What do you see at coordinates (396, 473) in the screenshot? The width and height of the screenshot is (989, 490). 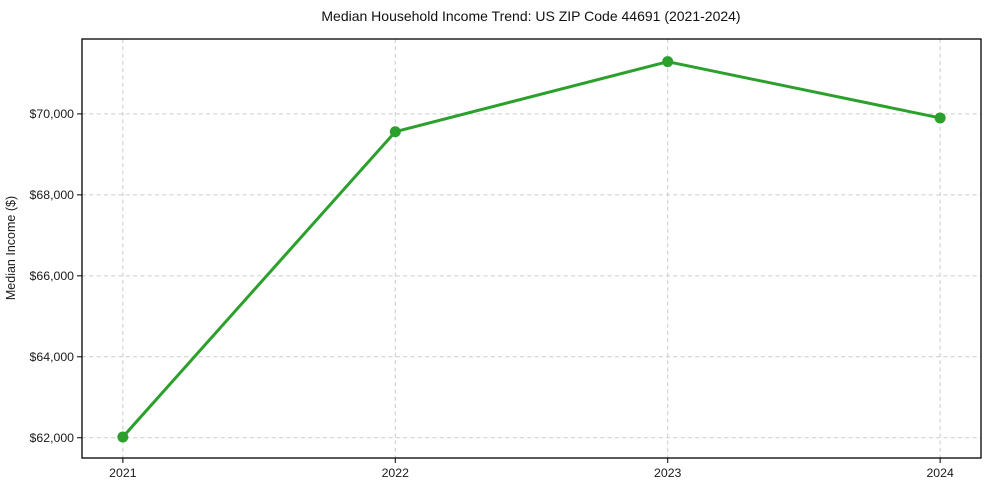 I see `x-tick-label: 2022` at bounding box center [396, 473].